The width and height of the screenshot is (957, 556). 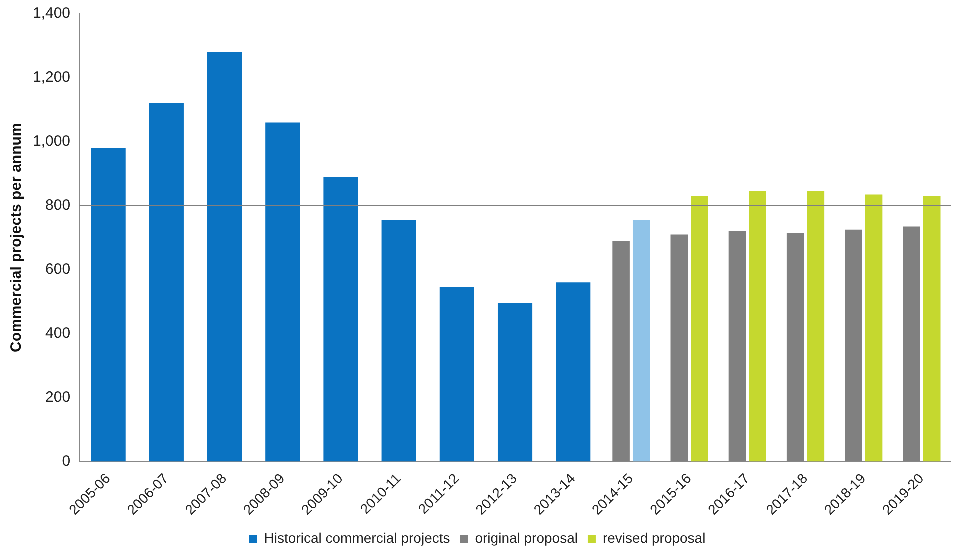 I want to click on legend-label: Historical commercial projects, so click(x=357, y=538).